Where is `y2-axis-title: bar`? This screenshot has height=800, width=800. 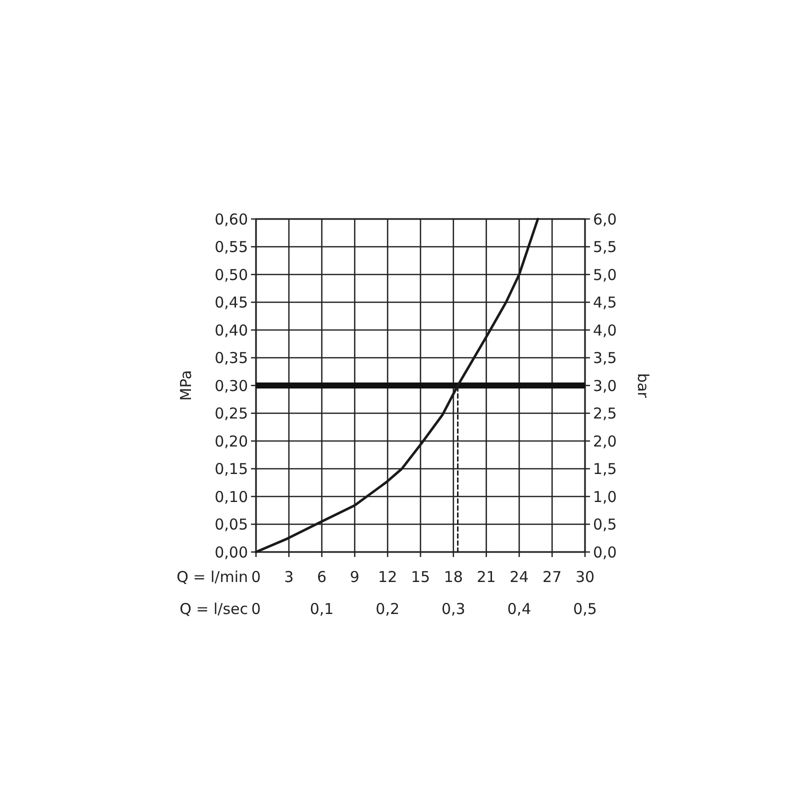
y2-axis-title: bar is located at coordinates (643, 386).